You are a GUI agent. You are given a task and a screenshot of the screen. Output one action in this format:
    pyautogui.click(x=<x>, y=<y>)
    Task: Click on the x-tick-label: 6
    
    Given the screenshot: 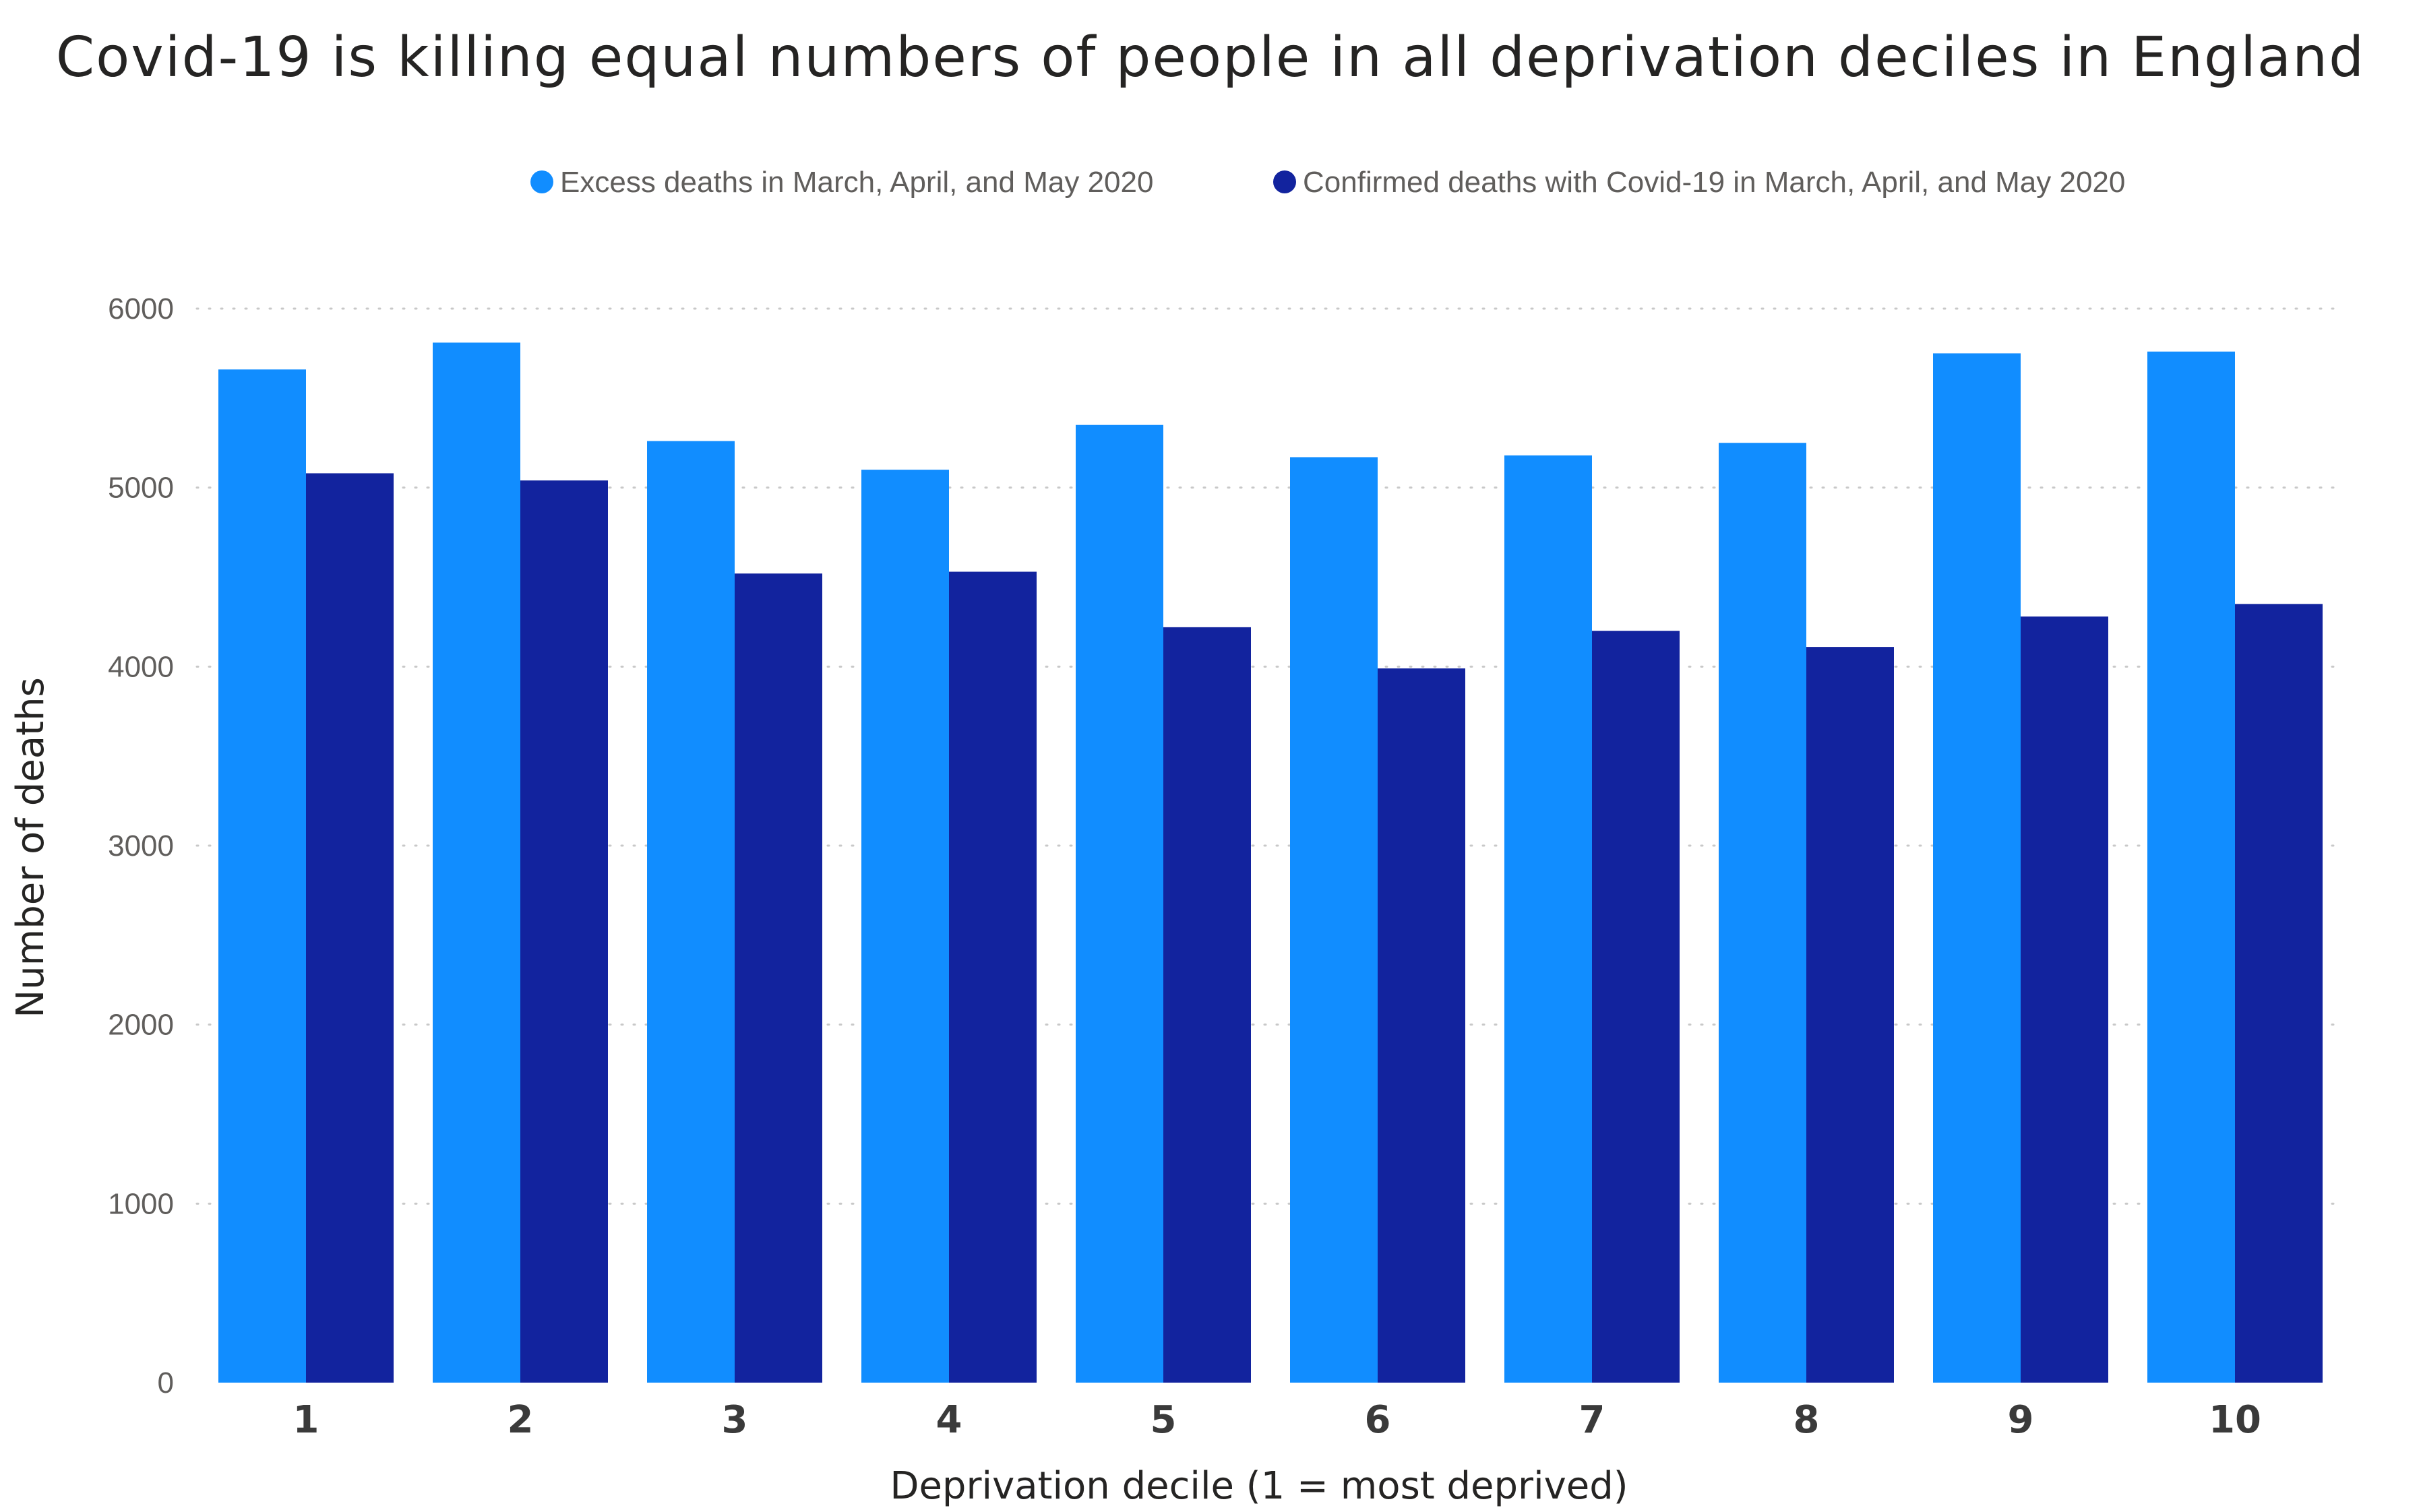 What is the action you would take?
    pyautogui.click(x=1378, y=1420)
    